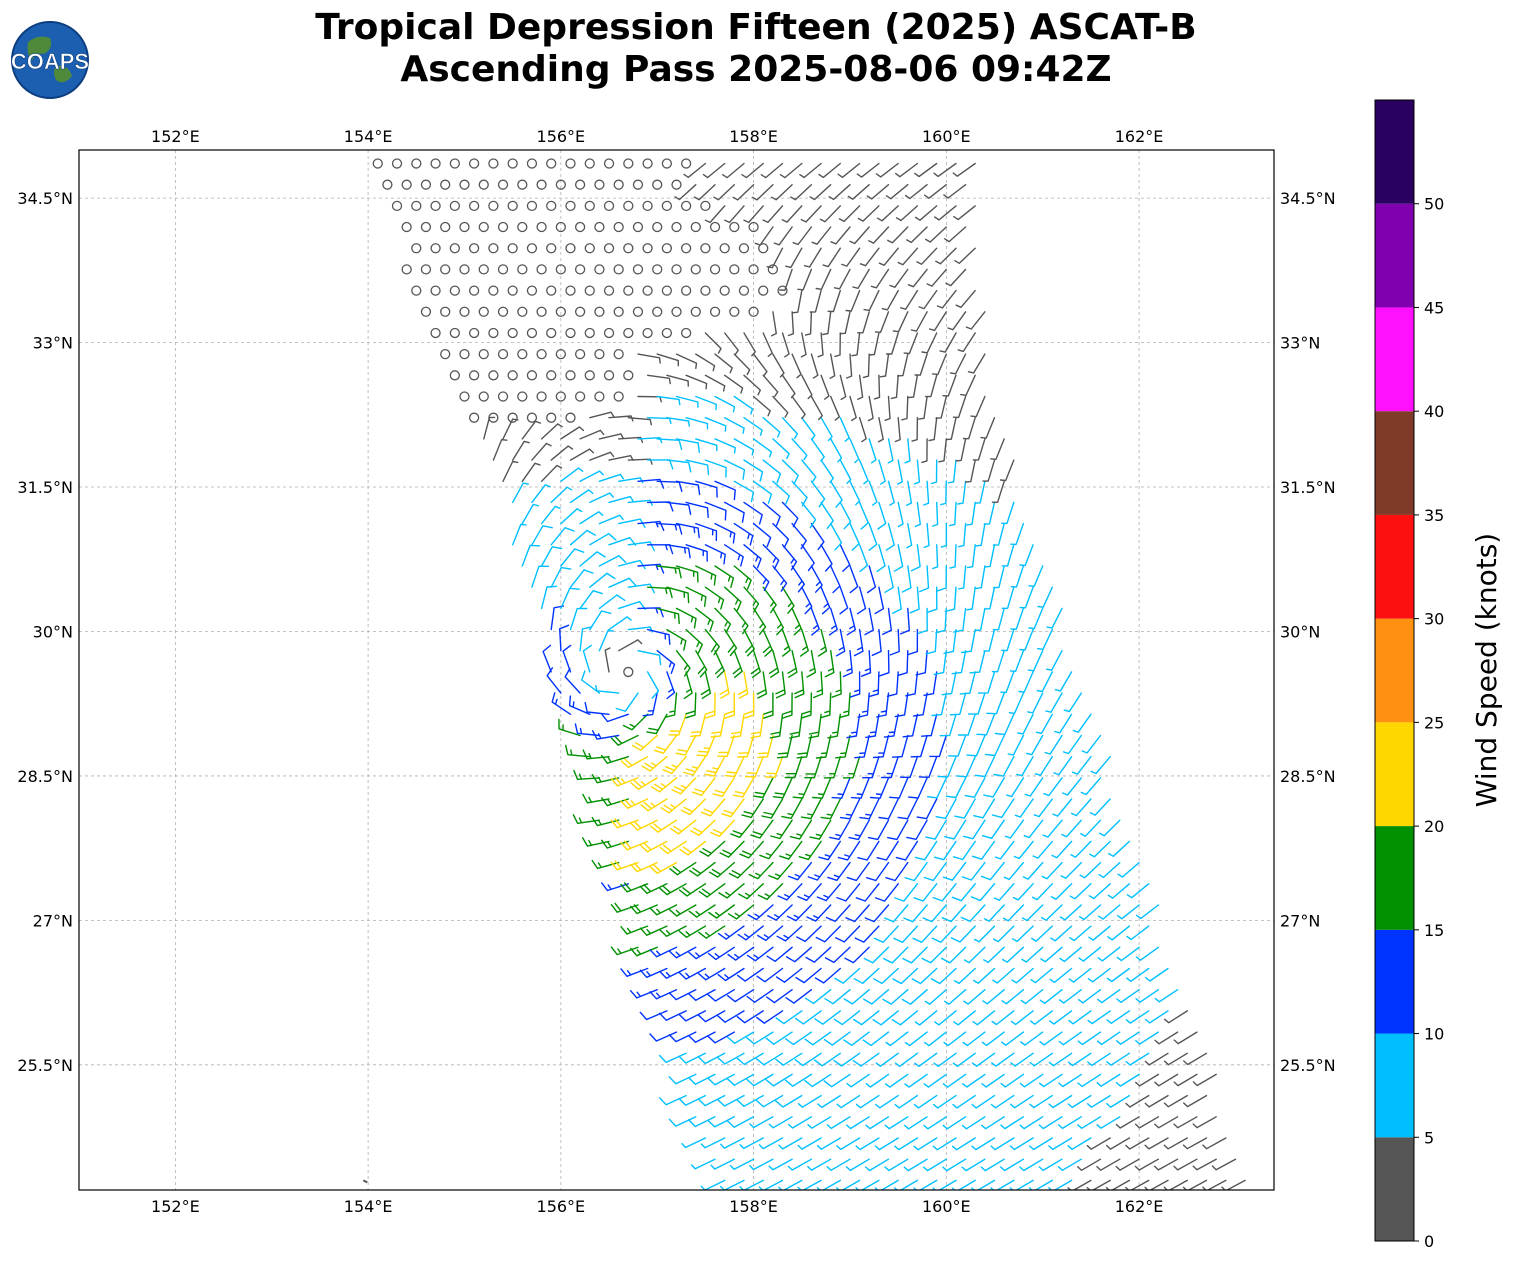 The image size is (1513, 1264). I want to click on lat-tick-label-right: 33°N, so click(1300, 343).